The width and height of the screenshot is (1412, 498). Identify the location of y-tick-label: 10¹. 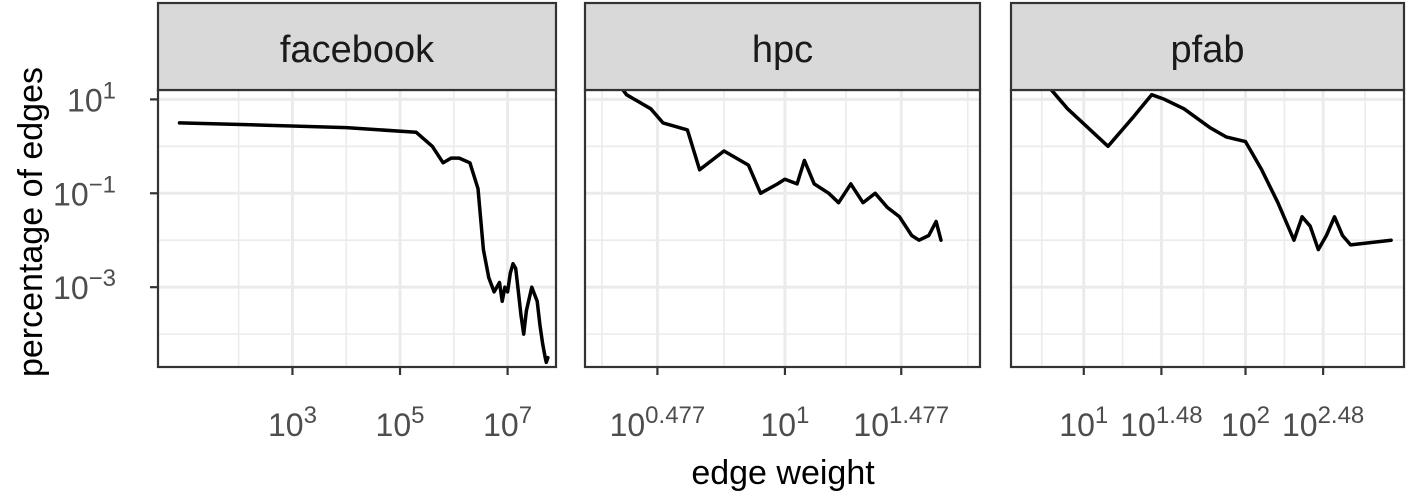
(91, 97).